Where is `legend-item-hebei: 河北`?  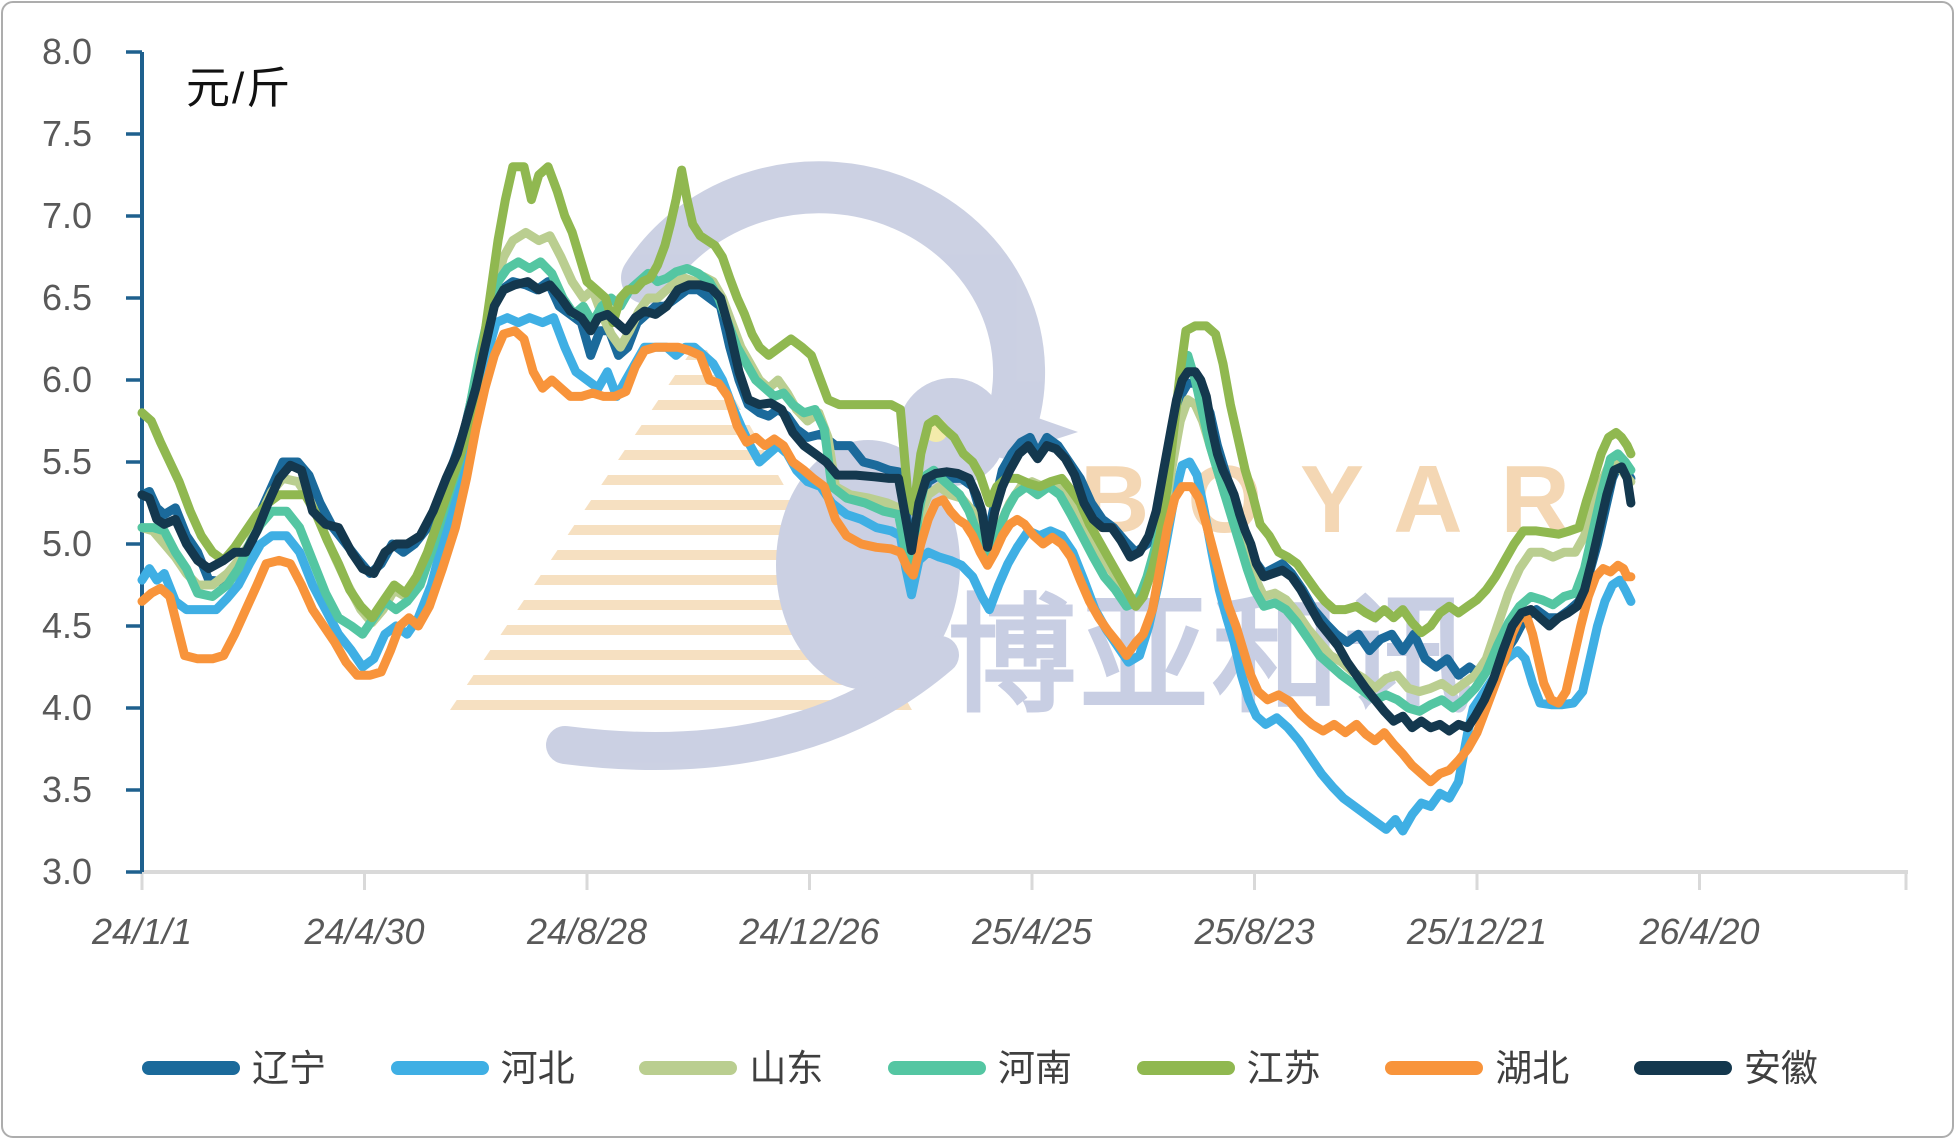
legend-item-hebei: 河北 is located at coordinates (482, 1068).